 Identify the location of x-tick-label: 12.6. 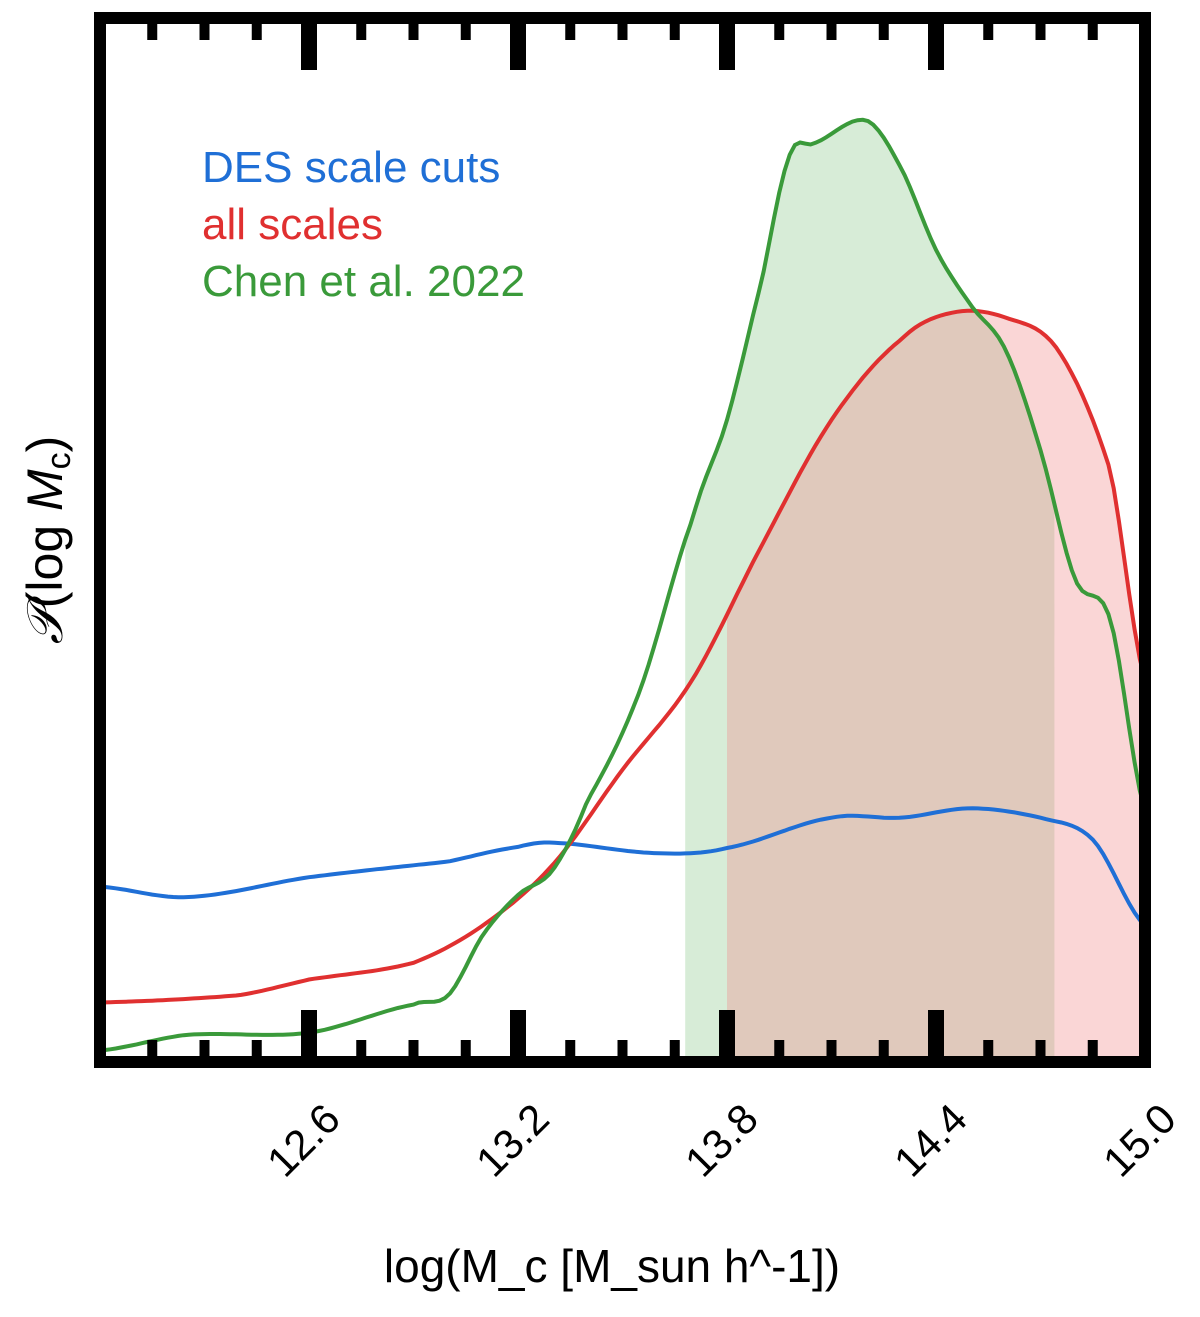
(303, 1140).